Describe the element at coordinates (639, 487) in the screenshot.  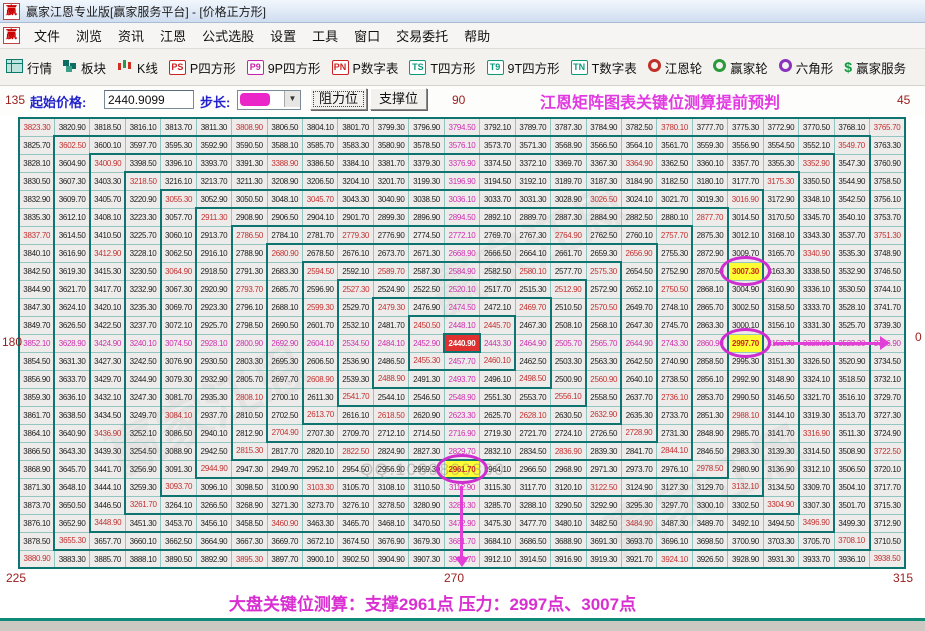
I see `grid-cell: 3124.90` at that location.